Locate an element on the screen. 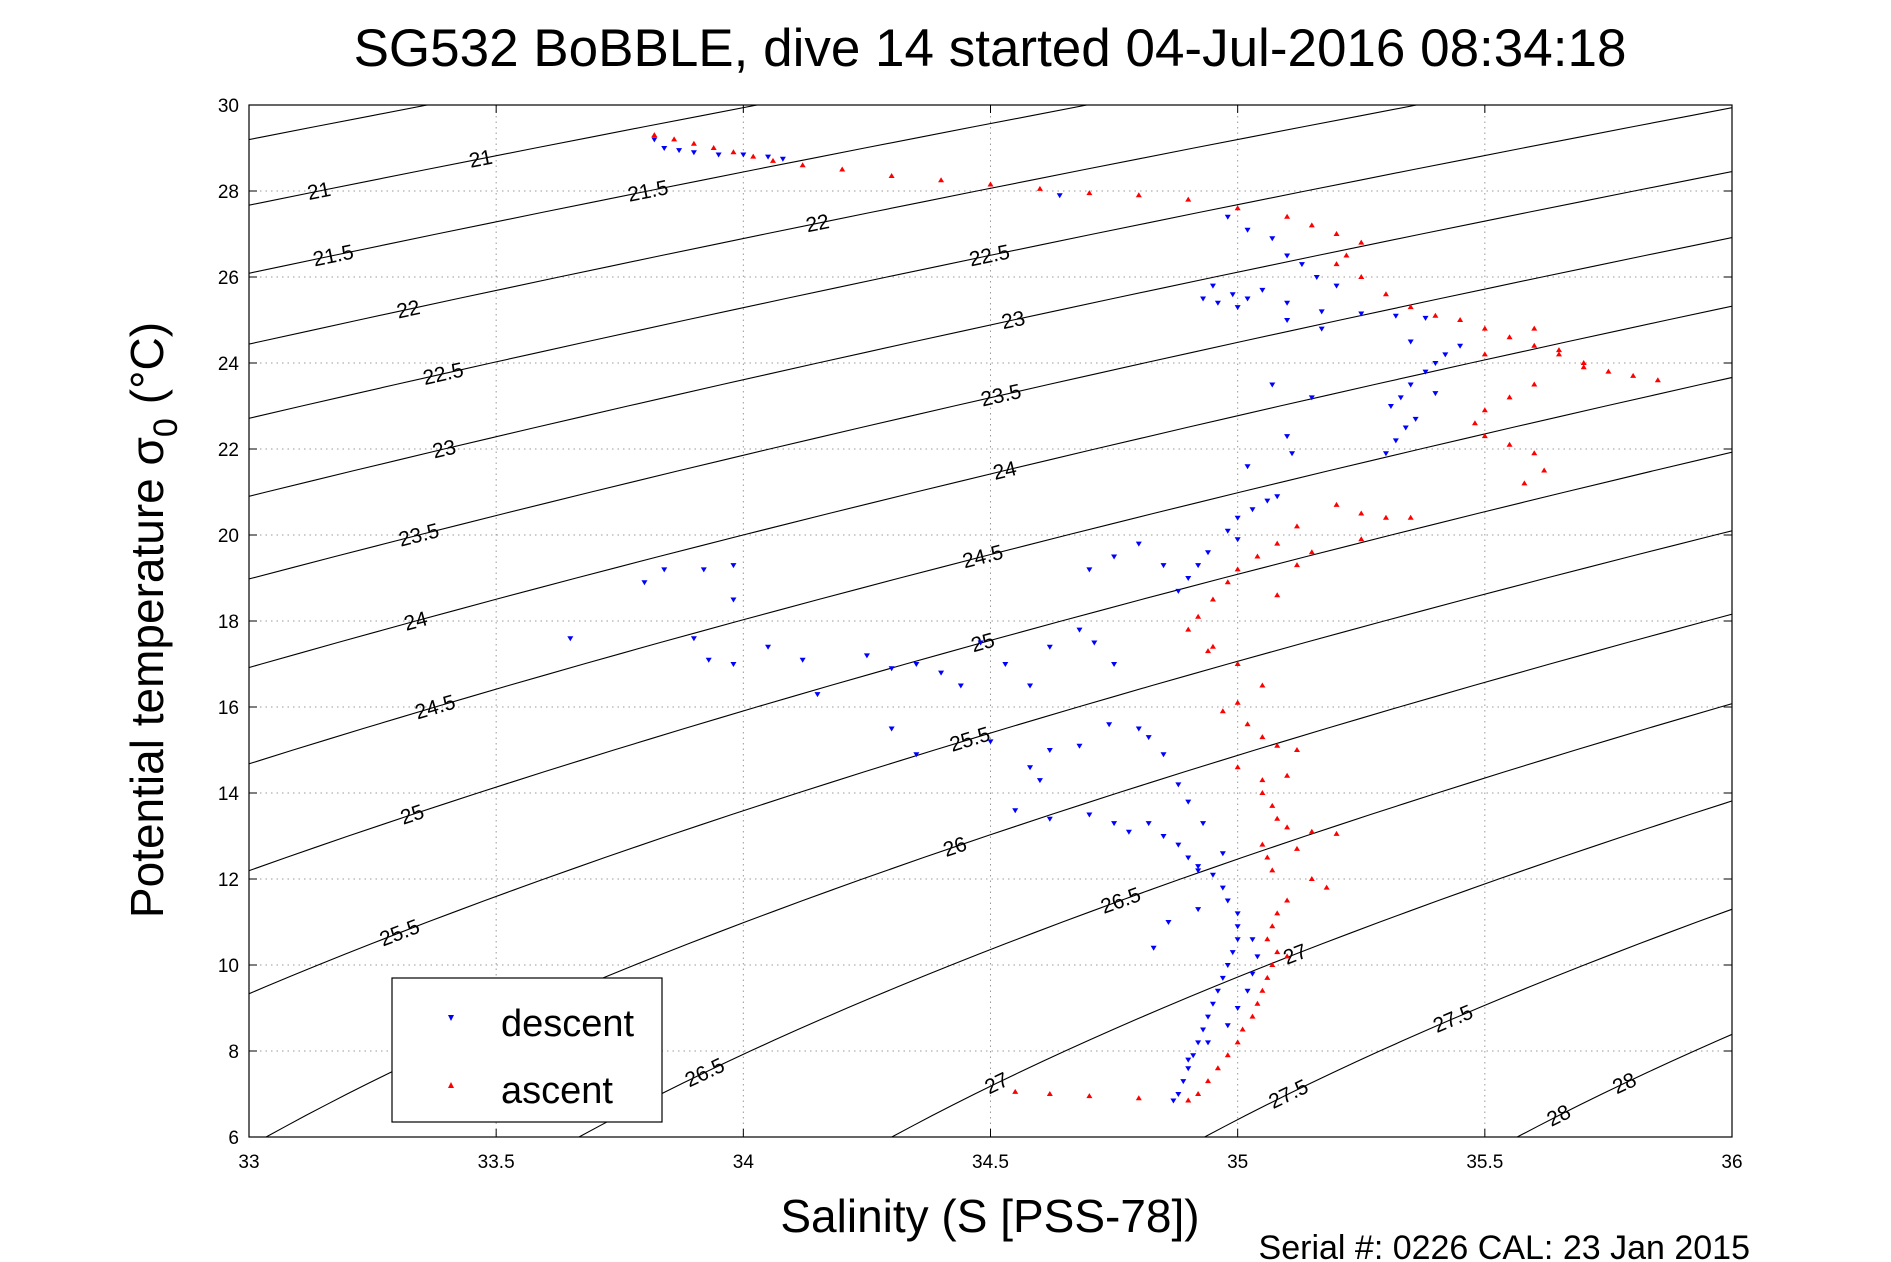 The height and width of the screenshot is (1262, 1891). y-tick-label: 22 is located at coordinates (228, 450).